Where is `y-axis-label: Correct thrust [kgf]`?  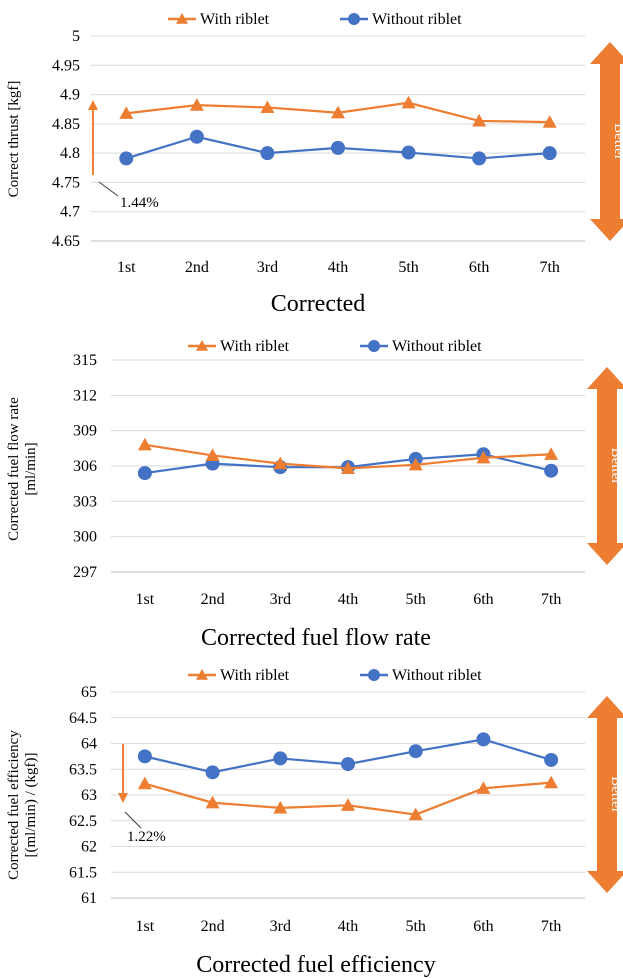 y-axis-label: Correct thrust [kgf] is located at coordinates (14, 139).